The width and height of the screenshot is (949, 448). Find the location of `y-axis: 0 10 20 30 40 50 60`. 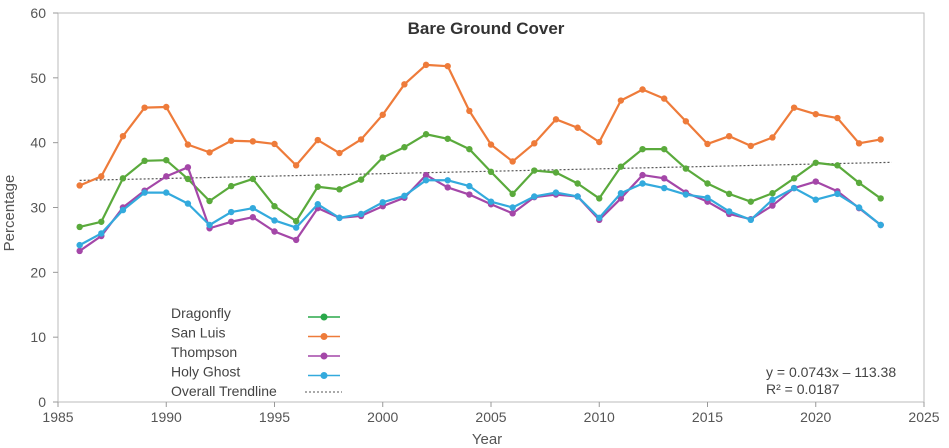

y-axis: 0 10 20 30 40 50 60 is located at coordinates (44, 207).